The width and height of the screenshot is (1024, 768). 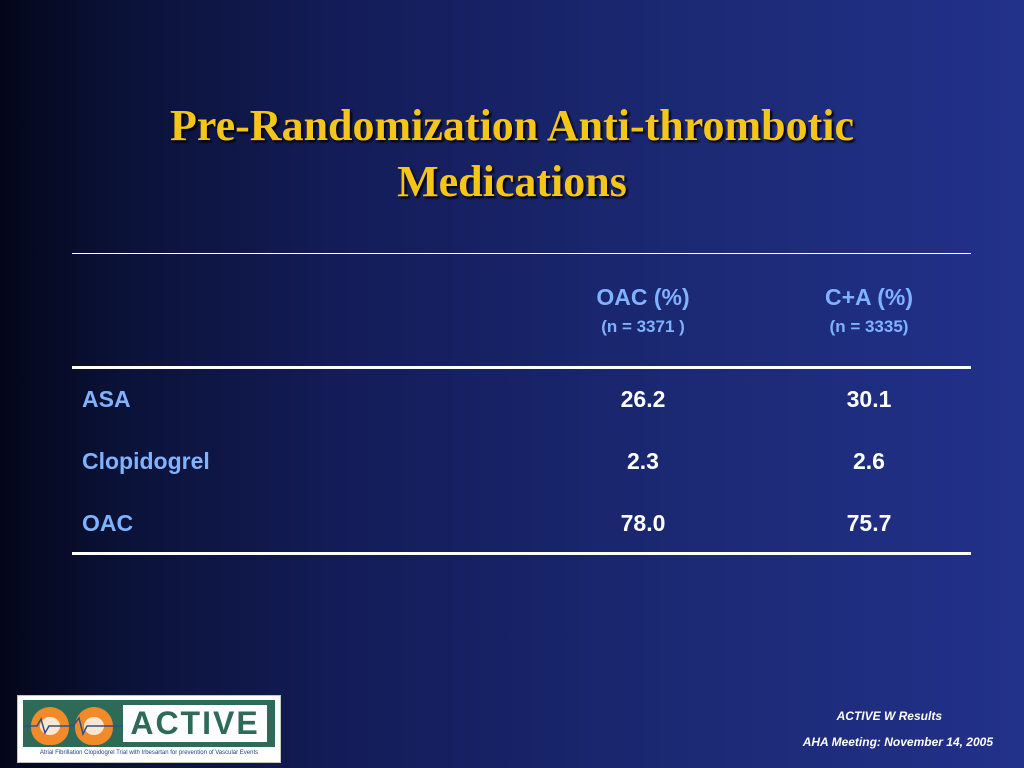 I want to click on row-label-clopidogrel: Clopidogrel, so click(x=146, y=461).